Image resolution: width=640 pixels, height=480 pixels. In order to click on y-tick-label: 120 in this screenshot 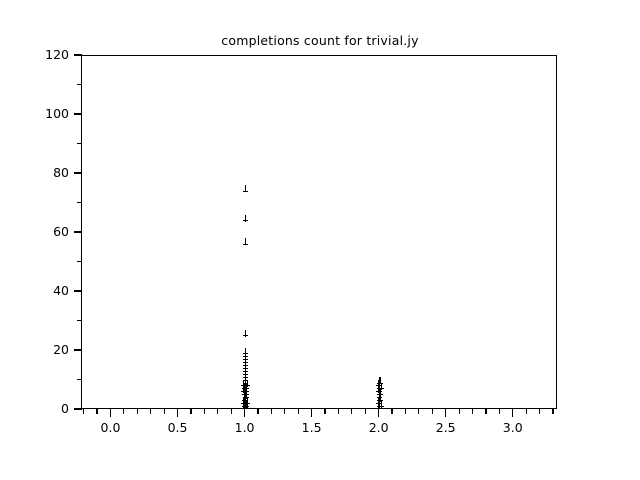, I will do `click(57, 54)`.